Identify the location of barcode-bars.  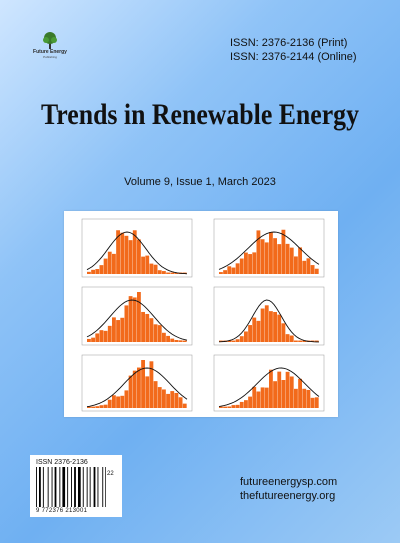
(71, 487).